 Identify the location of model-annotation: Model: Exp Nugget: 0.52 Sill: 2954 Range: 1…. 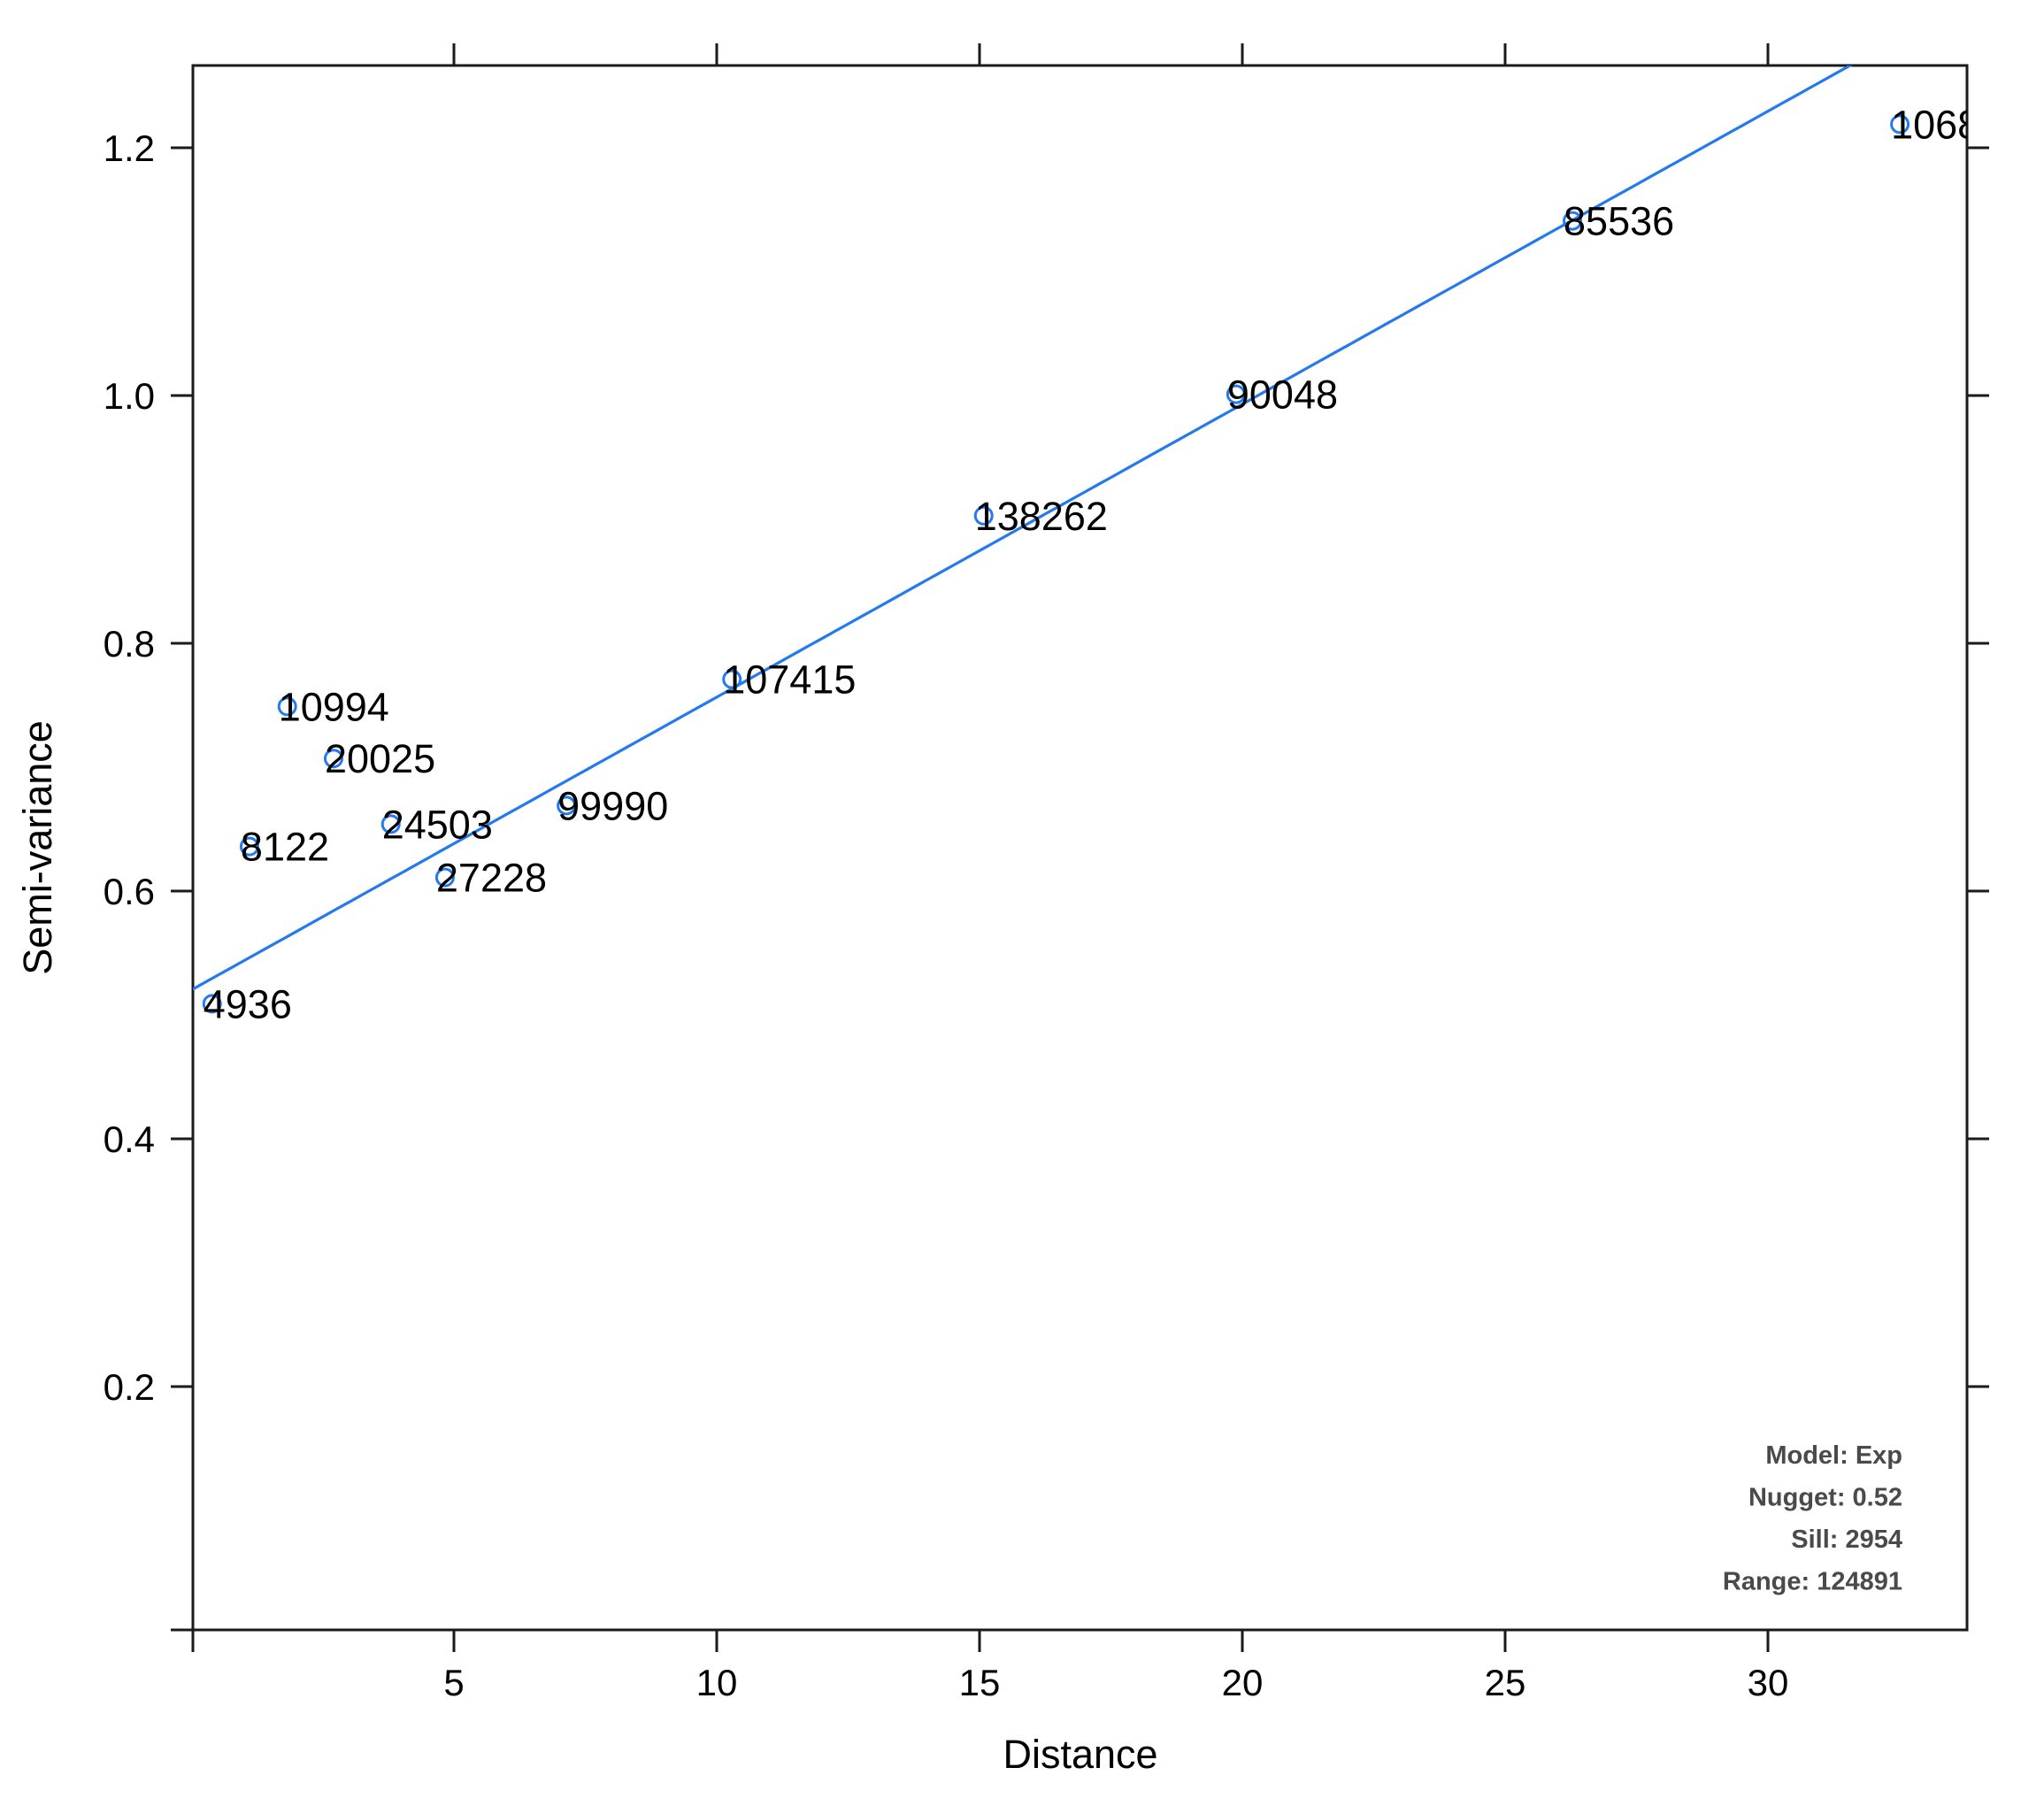
(1812, 1518).